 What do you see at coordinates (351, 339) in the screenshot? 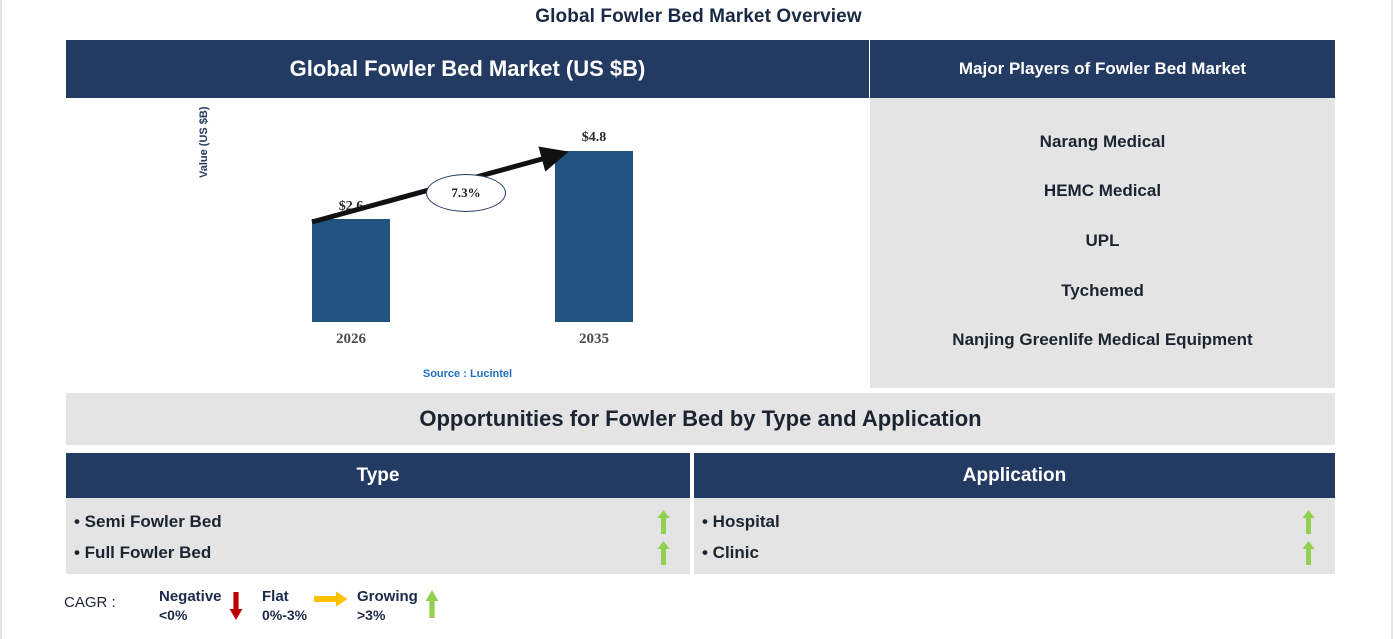
I see `category-label-2026: 2026` at bounding box center [351, 339].